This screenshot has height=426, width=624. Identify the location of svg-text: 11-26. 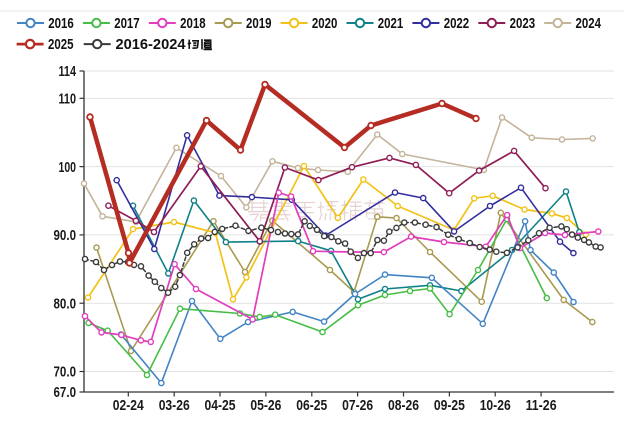
(541, 406).